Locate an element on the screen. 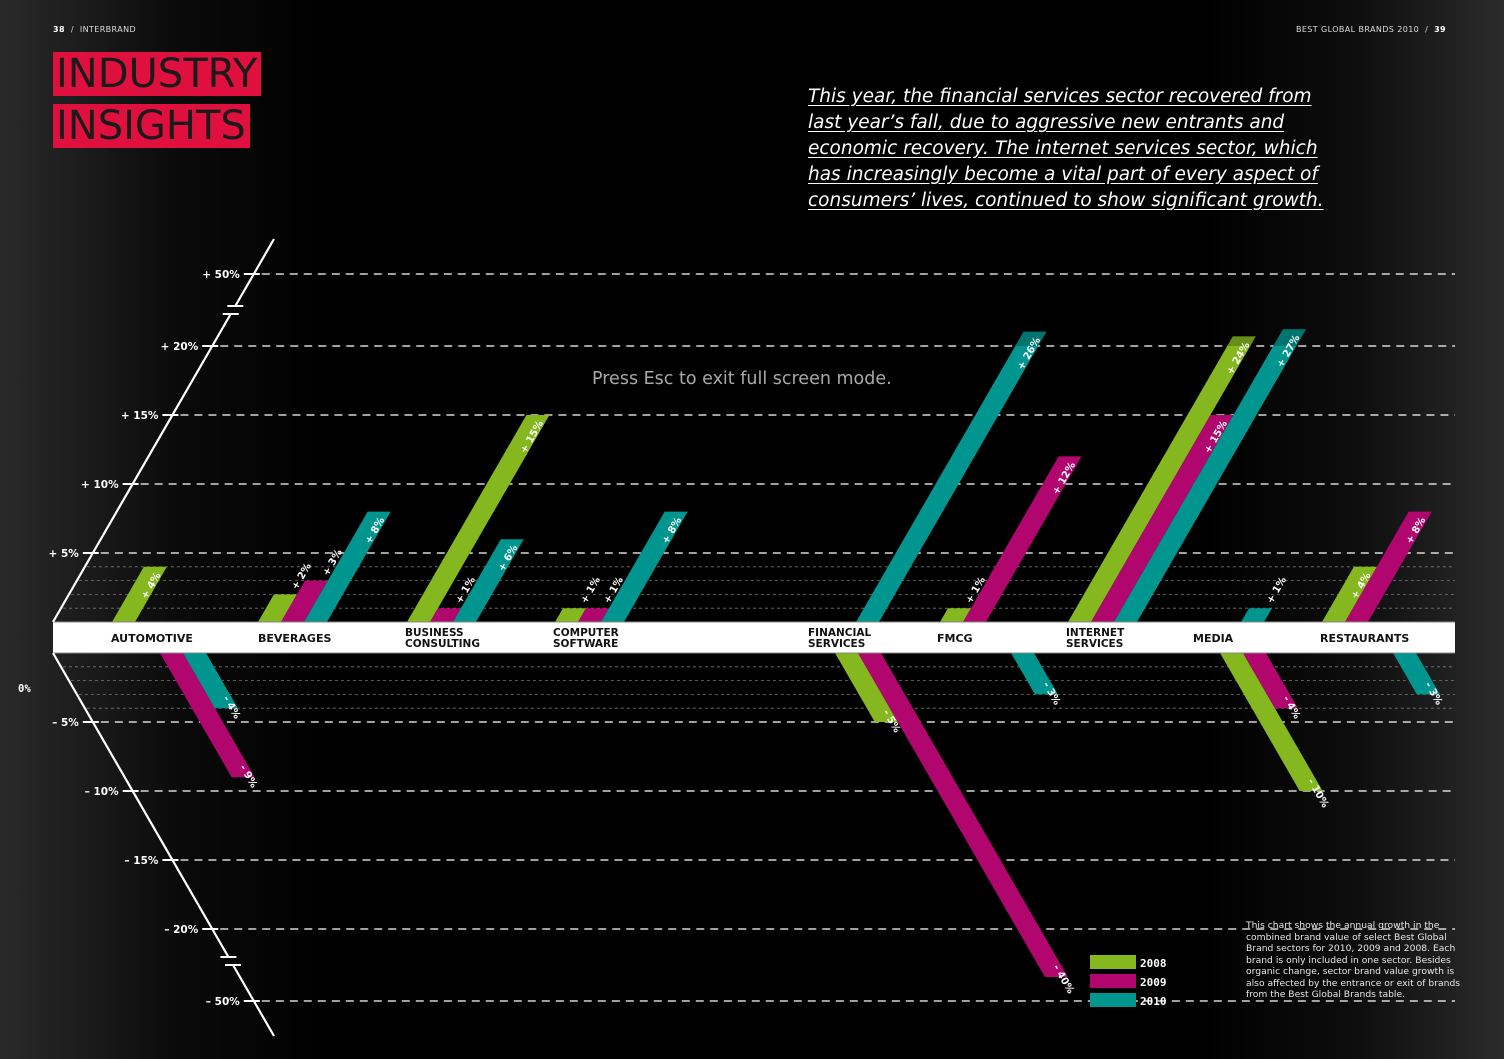 The image size is (1504, 1059). folio-right: BEST GLOBAL BRANDS 2010 / 39 is located at coordinates (1371, 29).